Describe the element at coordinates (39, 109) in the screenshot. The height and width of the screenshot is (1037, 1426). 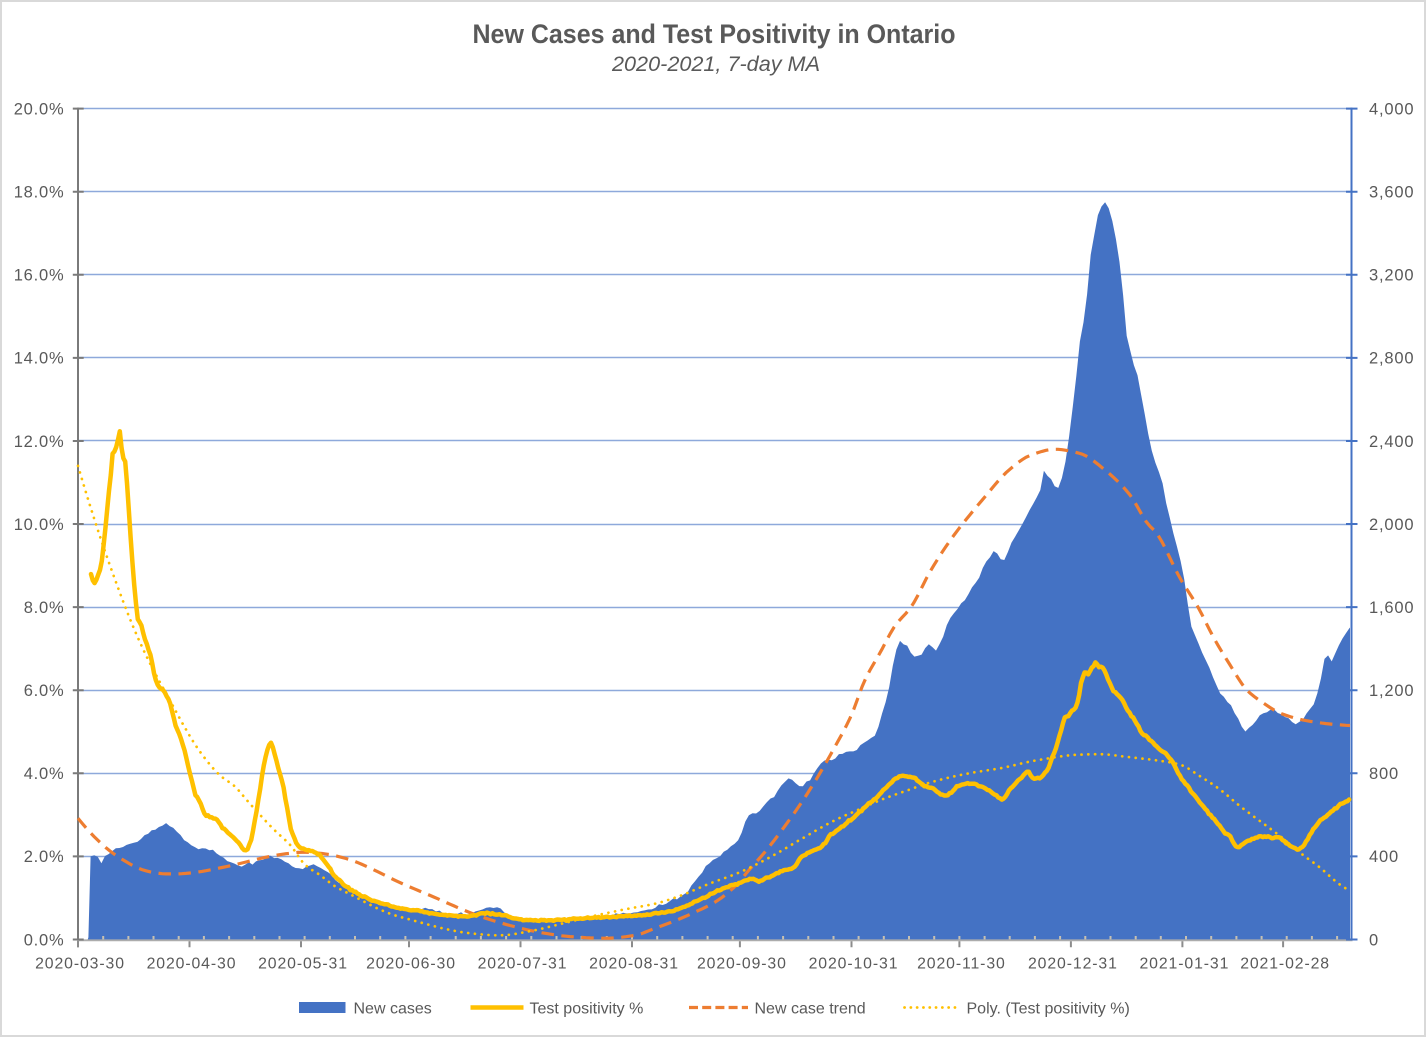
I see `svg-text: 20.0%` at that location.